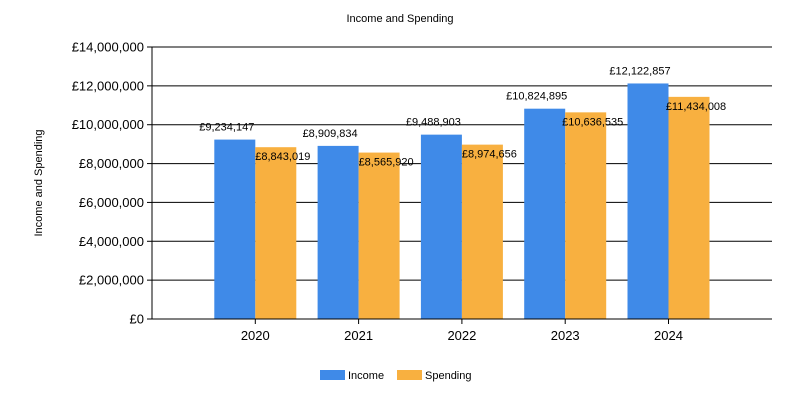 The image size is (800, 400). I want to click on bar-income-2021, so click(338, 232).